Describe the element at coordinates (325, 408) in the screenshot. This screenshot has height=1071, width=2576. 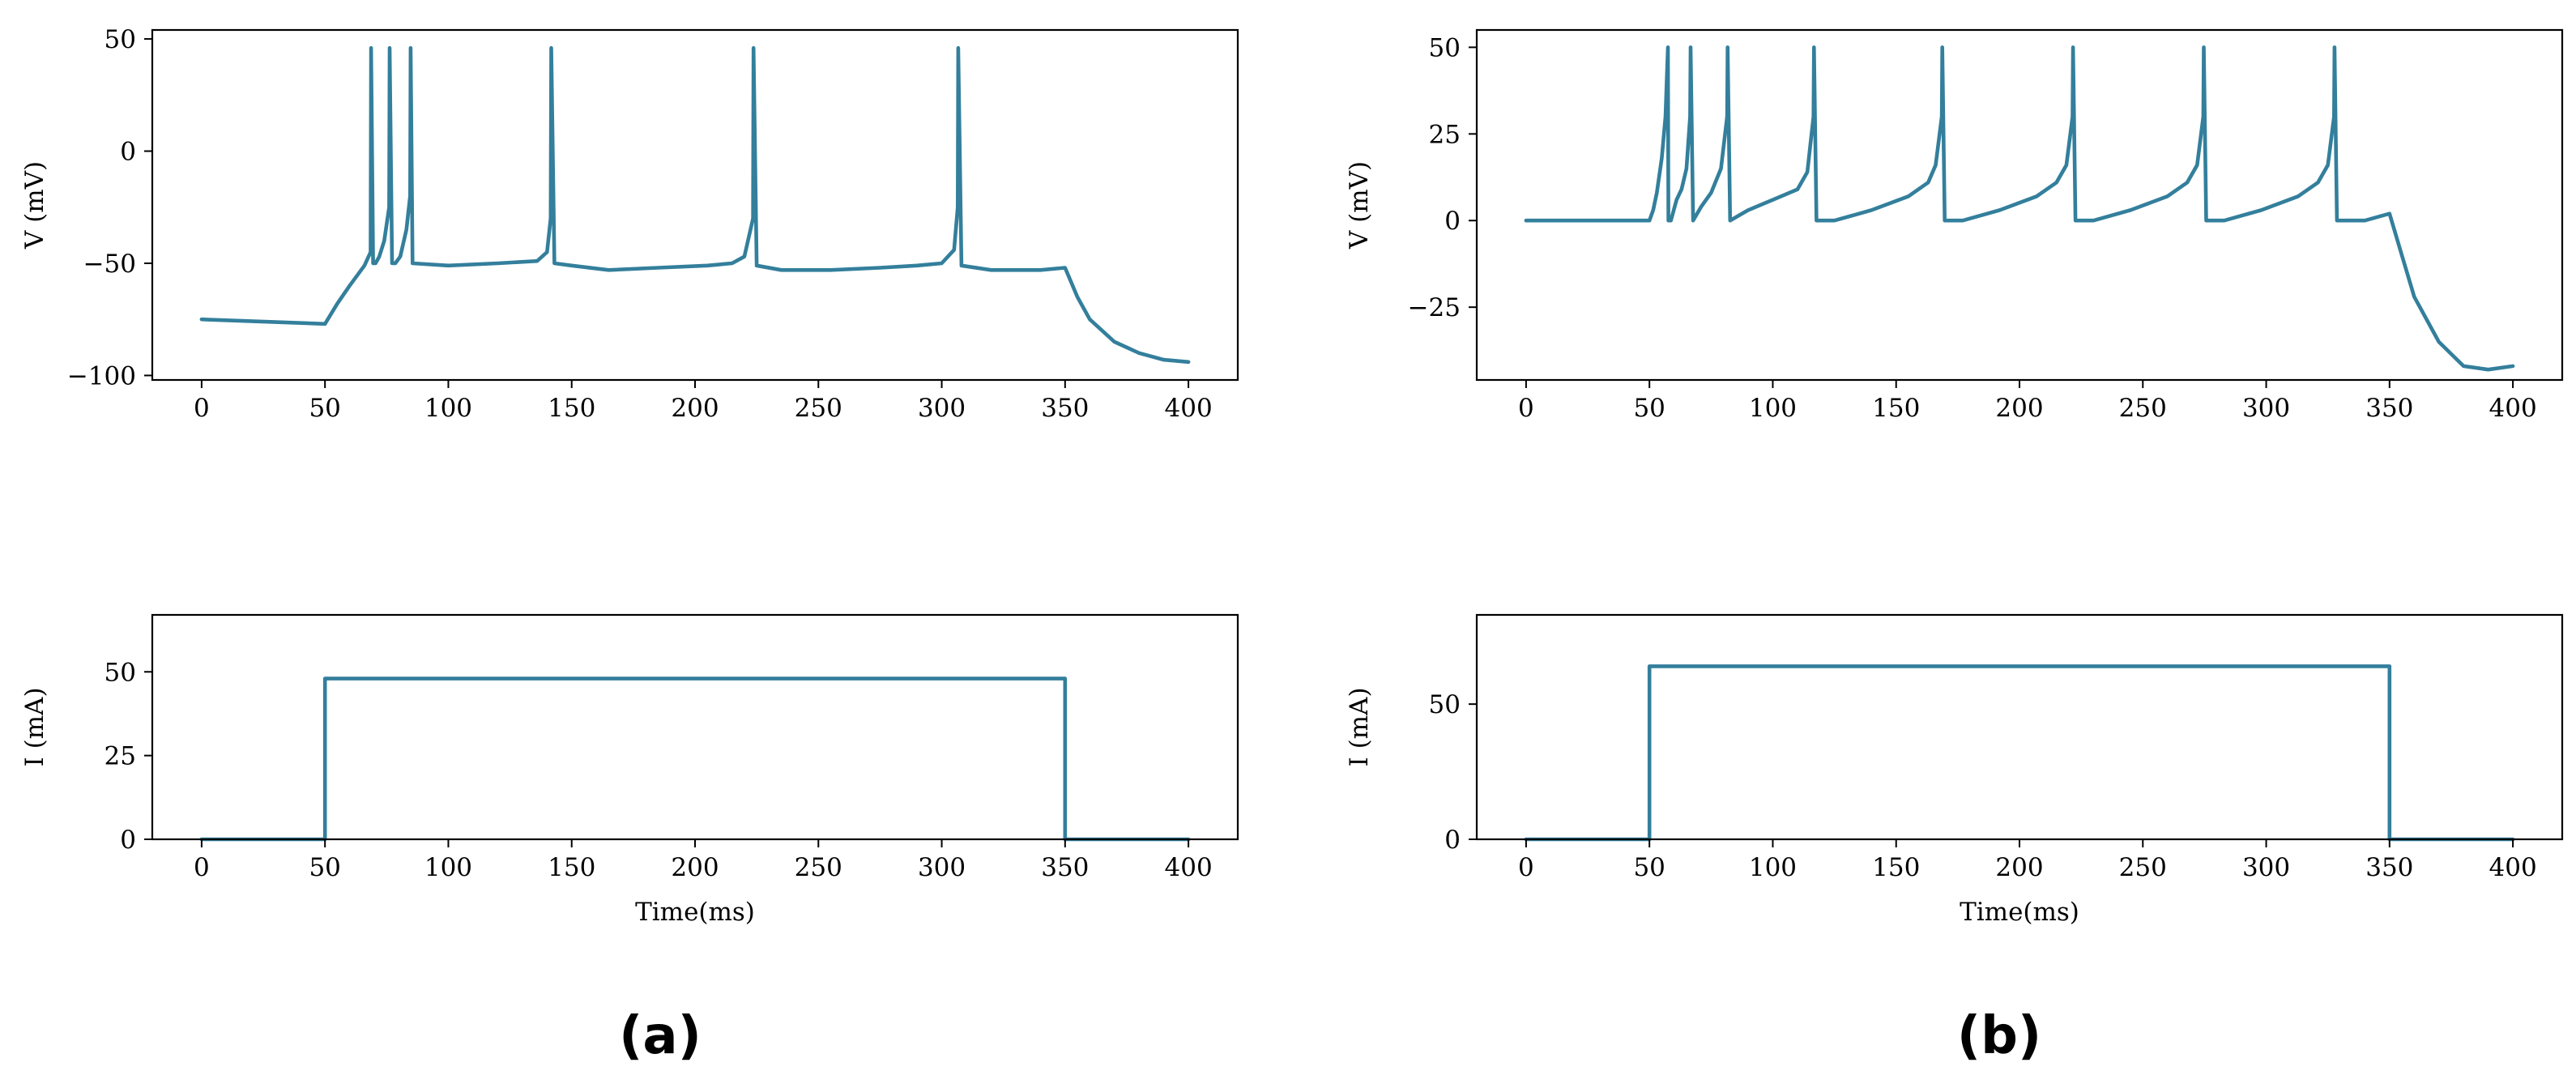
I see `x-tick-label-a-voltage-50: 50` at that location.